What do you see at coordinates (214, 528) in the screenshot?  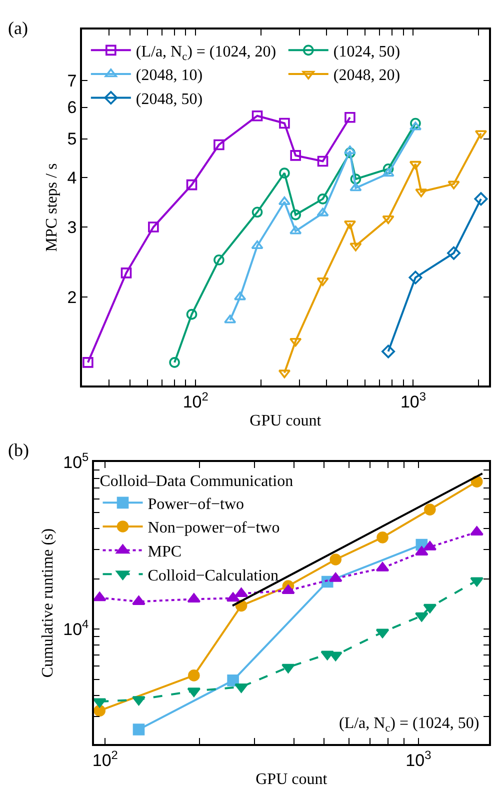 I see `legend-label: Non−power−of−two` at bounding box center [214, 528].